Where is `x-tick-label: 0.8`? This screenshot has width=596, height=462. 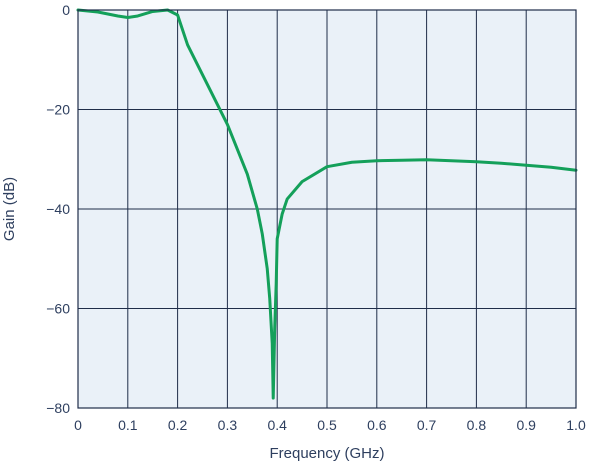 x-tick-label: 0.8 is located at coordinates (477, 425).